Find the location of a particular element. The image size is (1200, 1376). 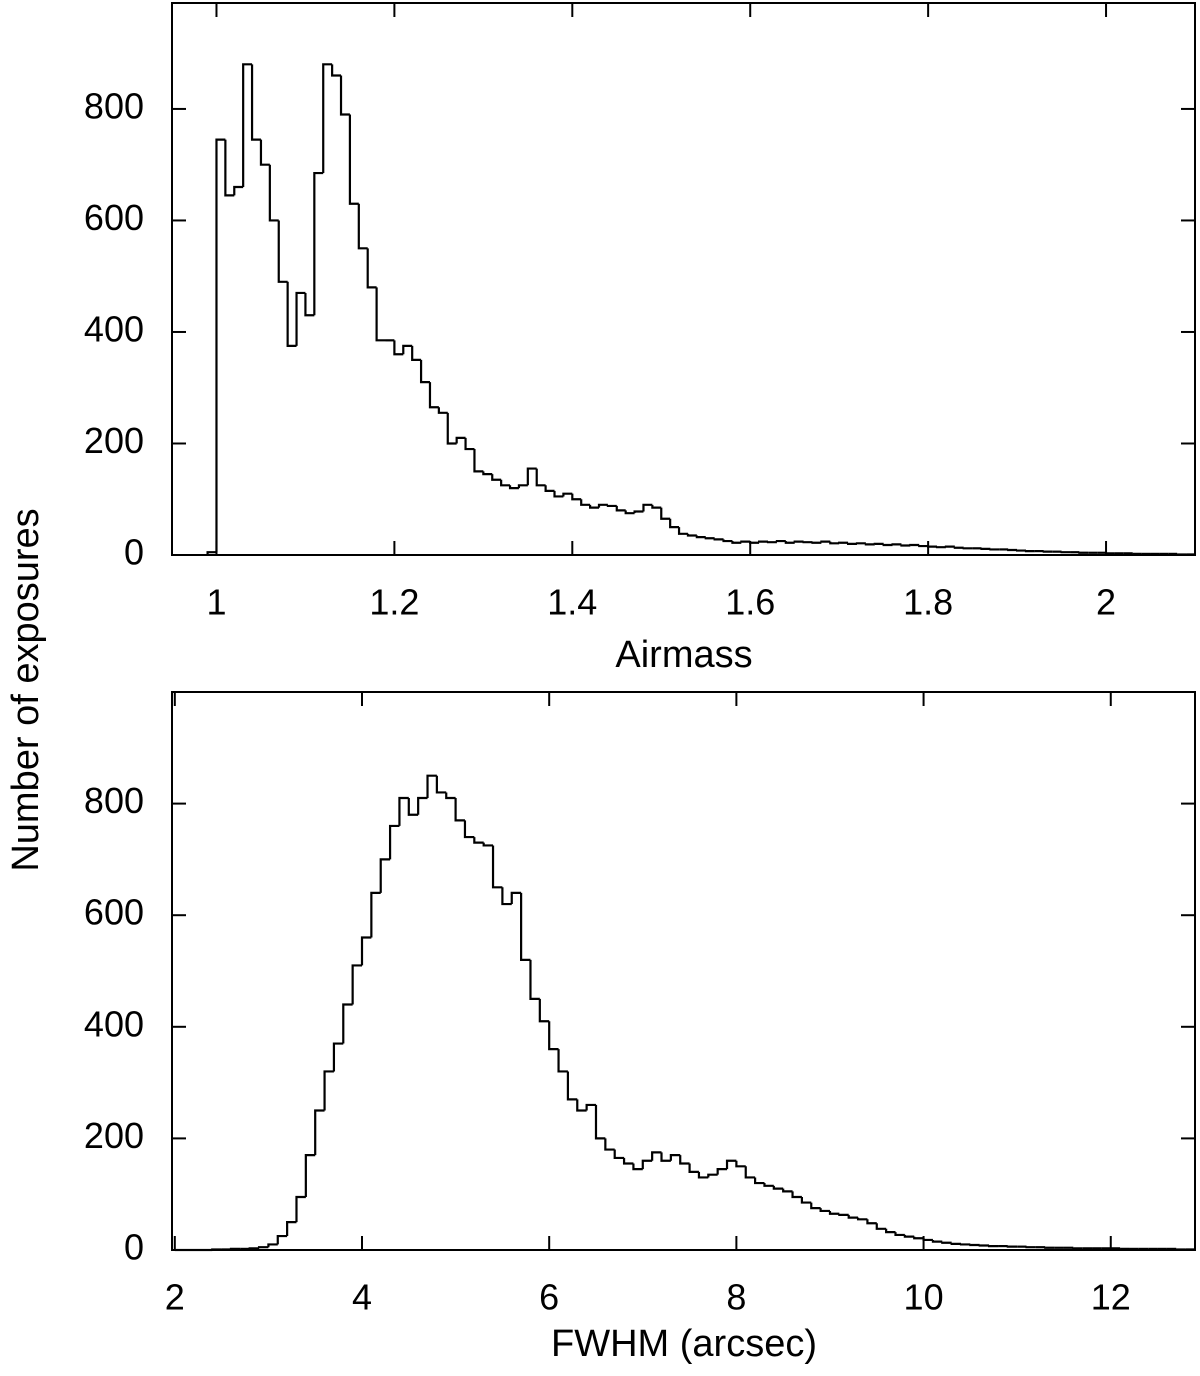

x-tick-label: 2 is located at coordinates (175, 1297).